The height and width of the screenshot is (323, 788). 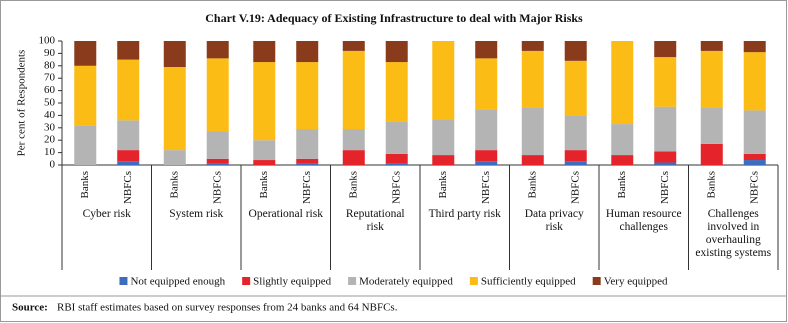 I want to click on source-label: Source:, so click(x=30, y=308).